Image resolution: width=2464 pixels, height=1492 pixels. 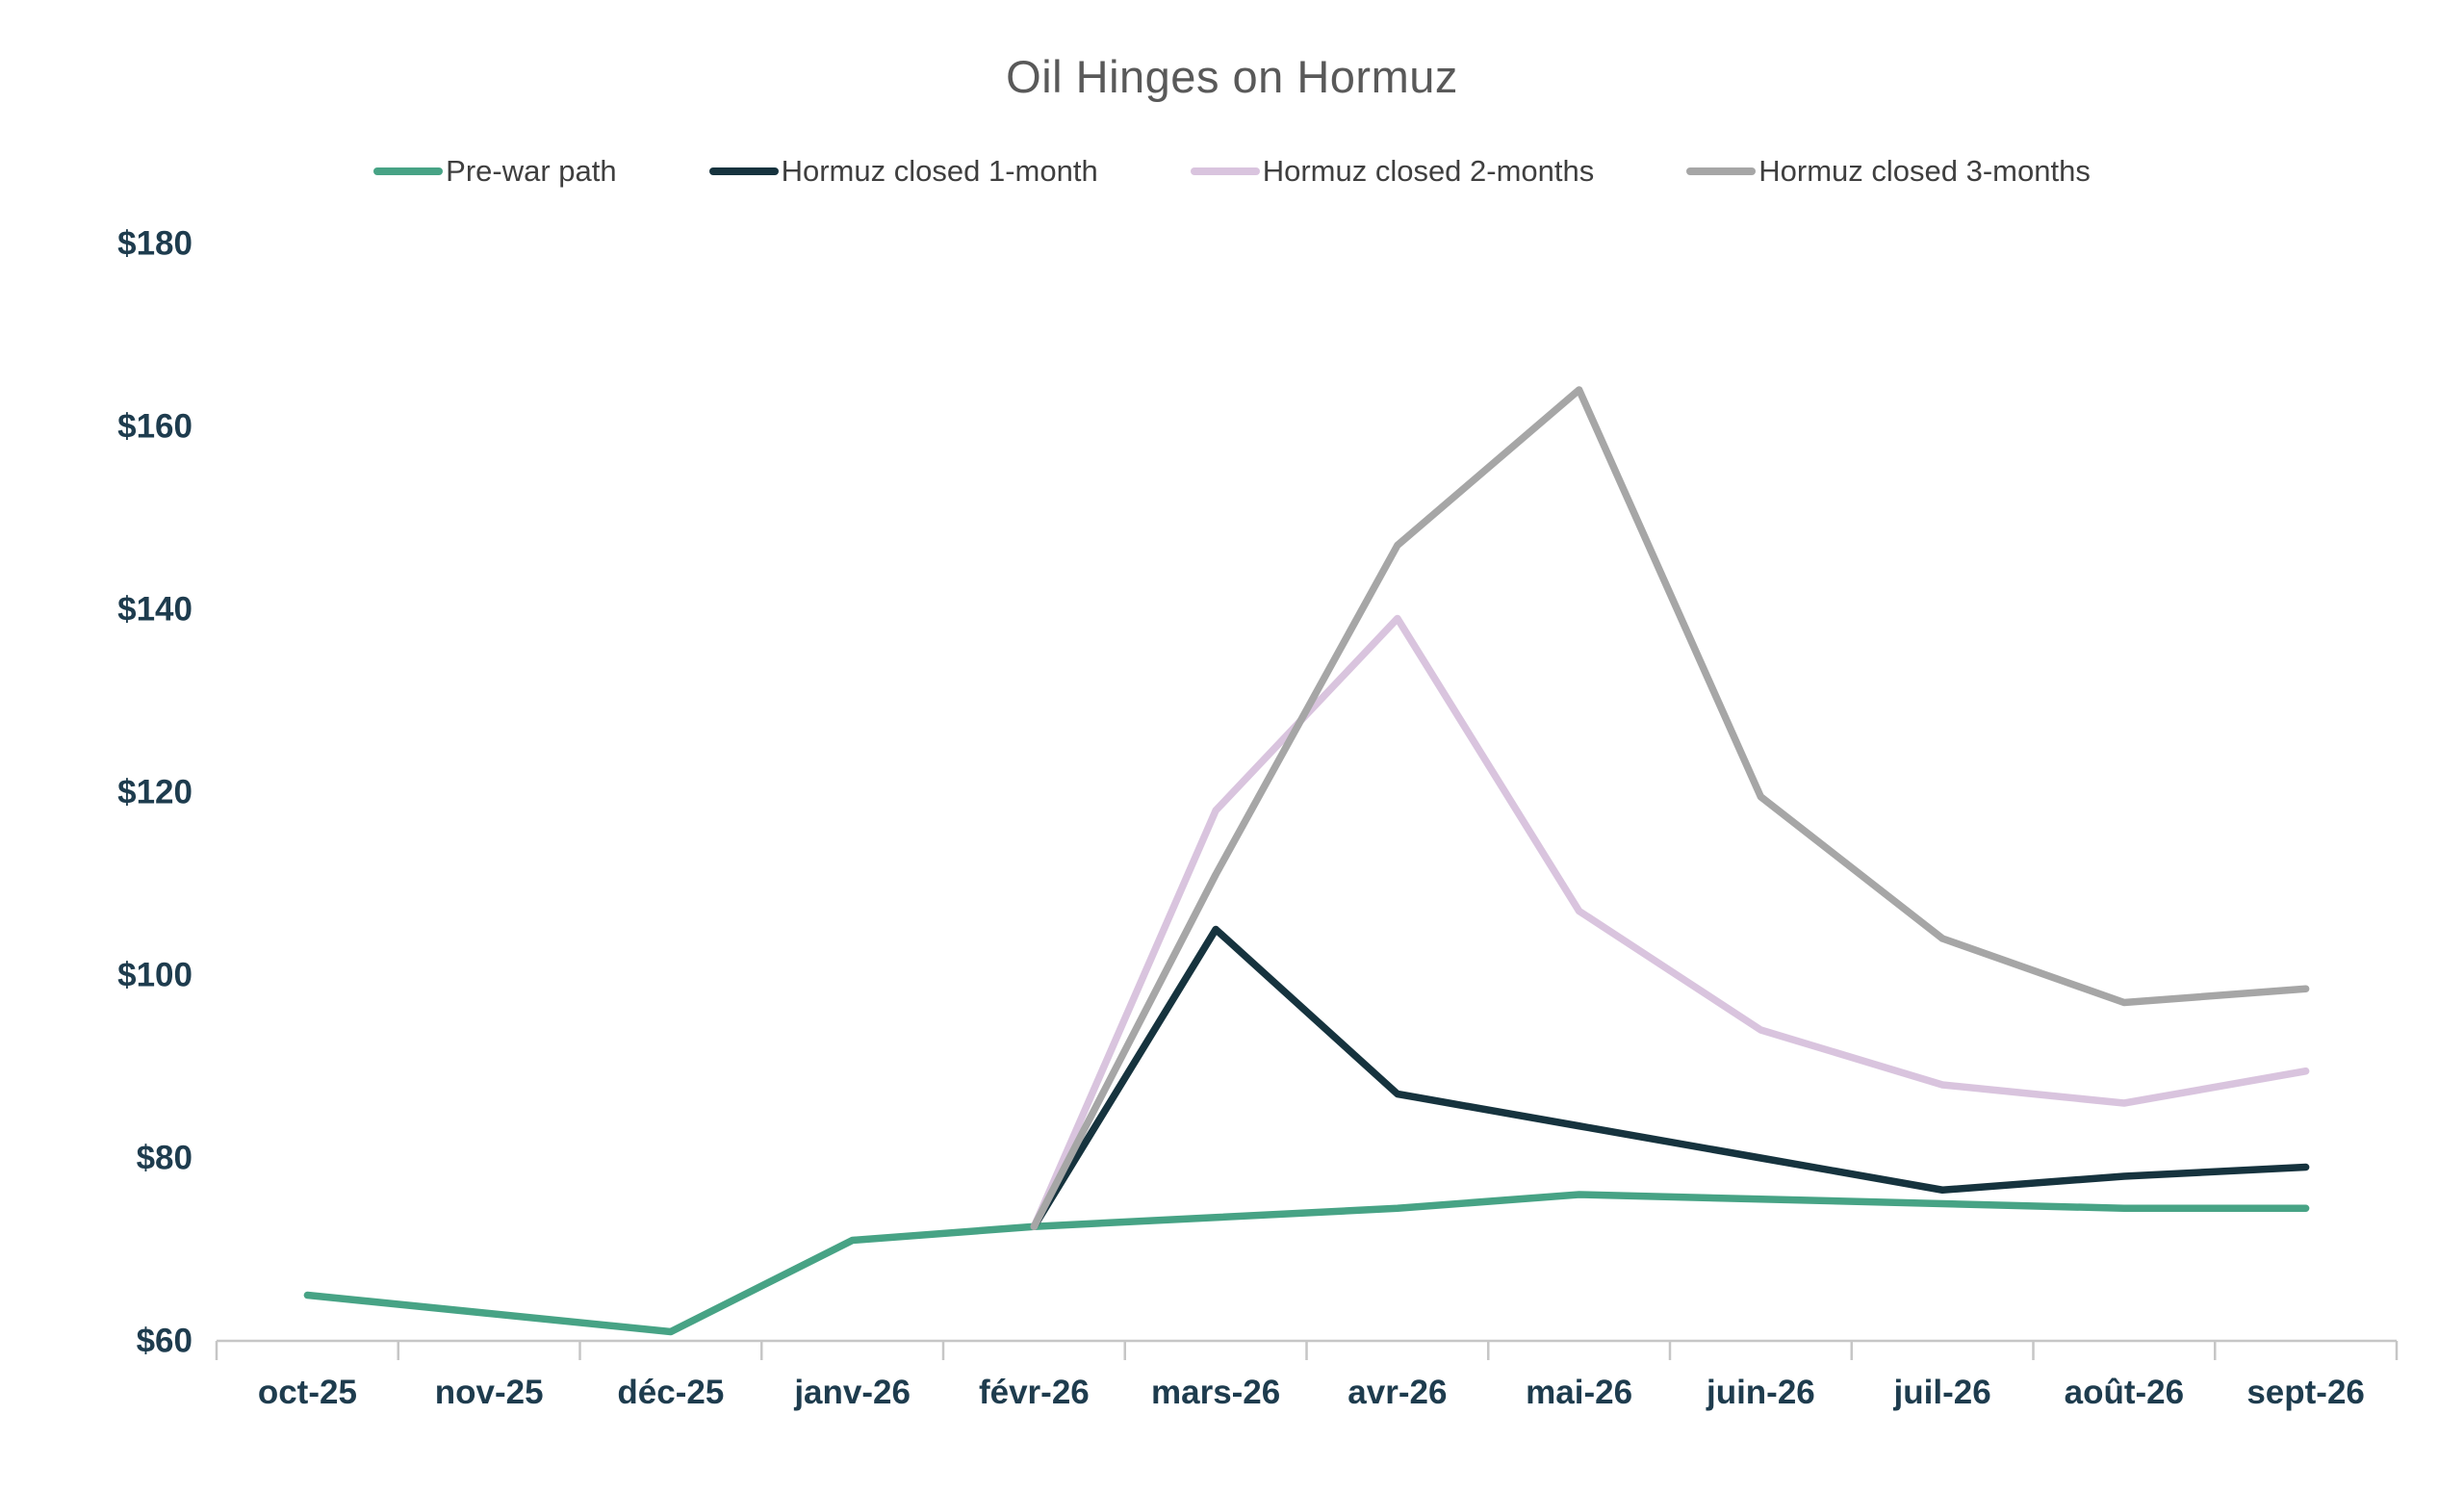 I want to click on x-tick-label: oct-25, so click(x=307, y=1392).